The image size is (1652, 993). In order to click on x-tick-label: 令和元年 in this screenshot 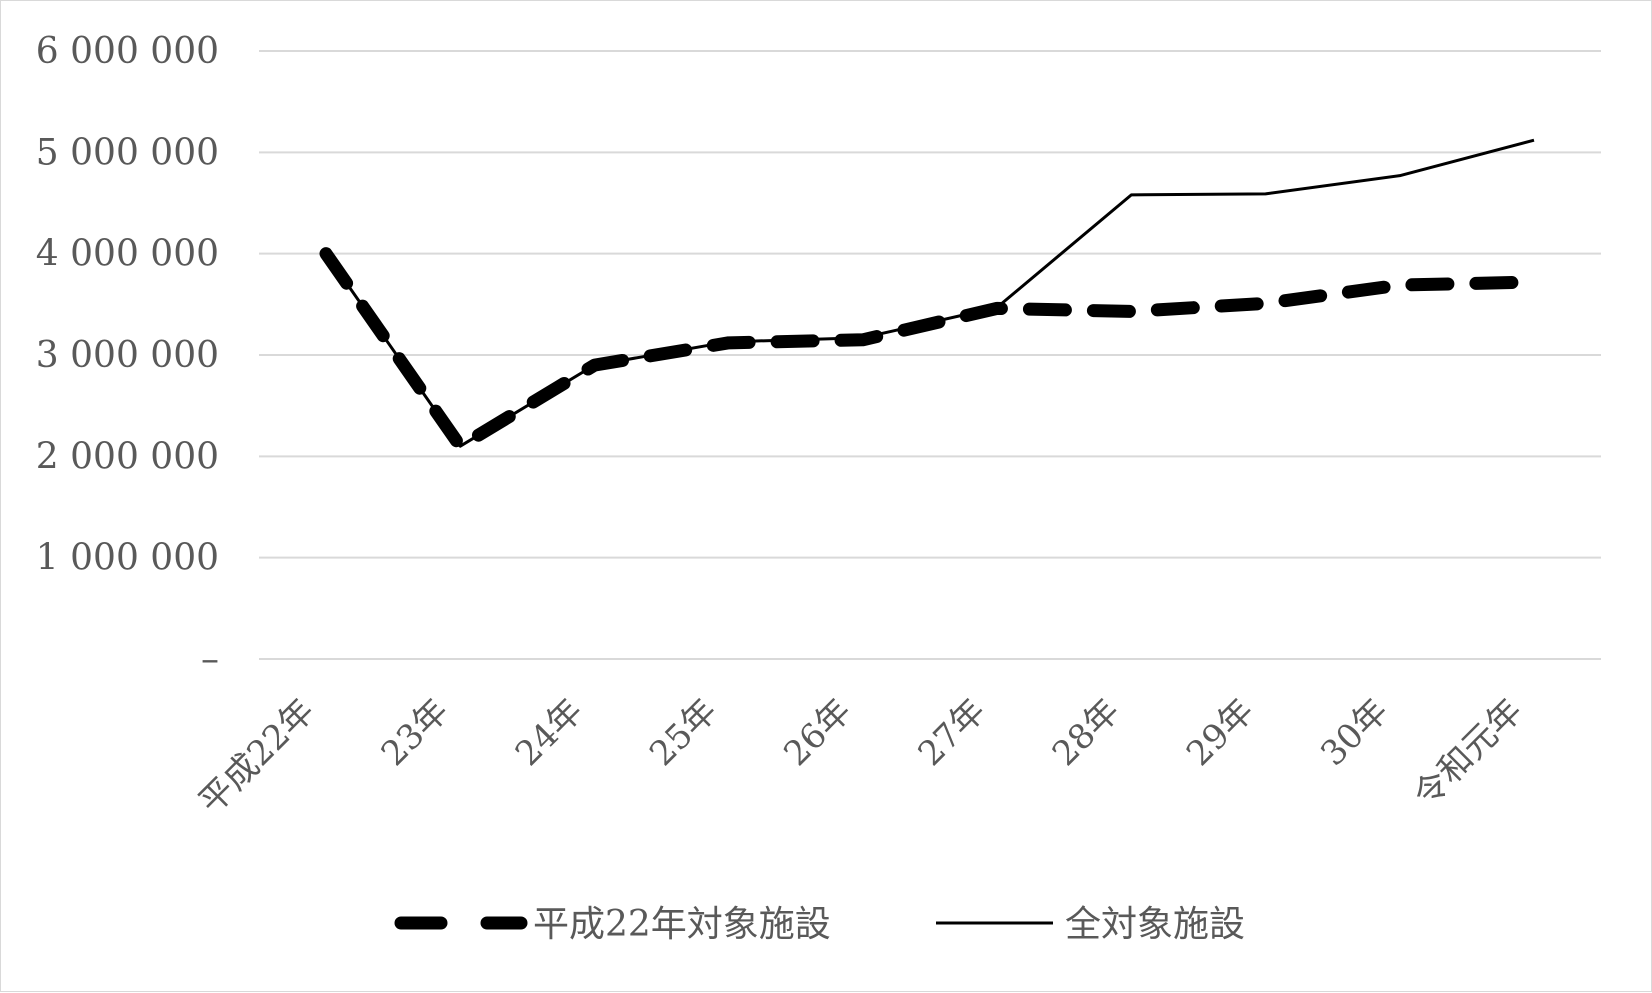, I will do `click(1468, 753)`.